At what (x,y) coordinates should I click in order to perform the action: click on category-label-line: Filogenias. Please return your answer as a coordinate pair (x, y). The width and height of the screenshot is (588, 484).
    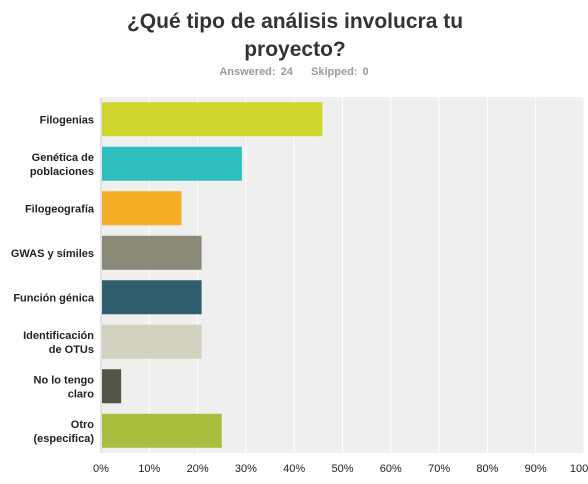
    Looking at the image, I should click on (67, 120).